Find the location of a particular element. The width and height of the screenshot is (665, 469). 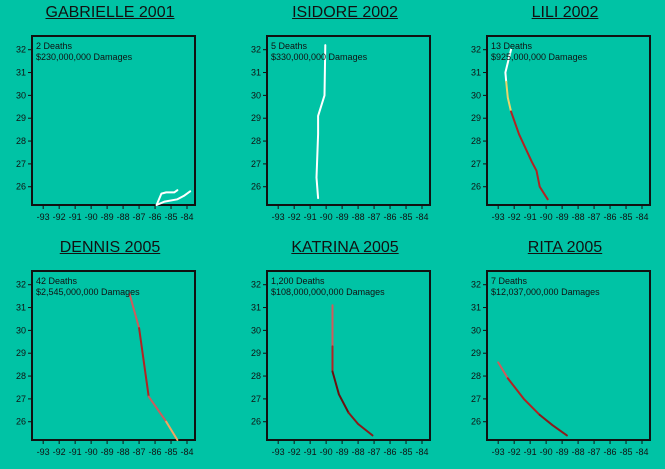

damages-label: $230,000,000 Damages is located at coordinates (84, 57).